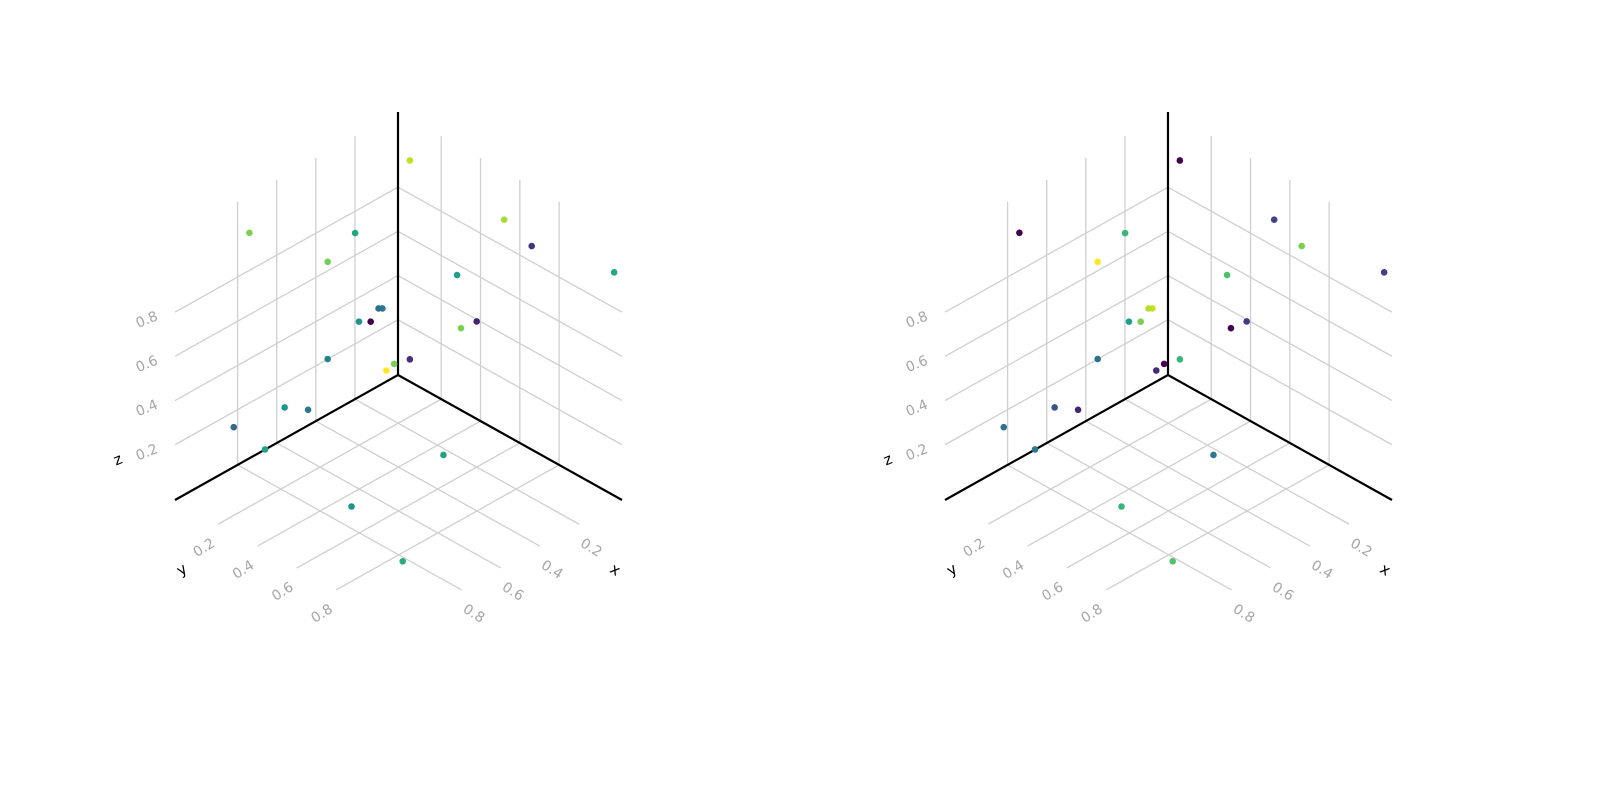  Describe the element at coordinates (917, 452) in the screenshot. I see `z-tick-label: 0.2` at that location.